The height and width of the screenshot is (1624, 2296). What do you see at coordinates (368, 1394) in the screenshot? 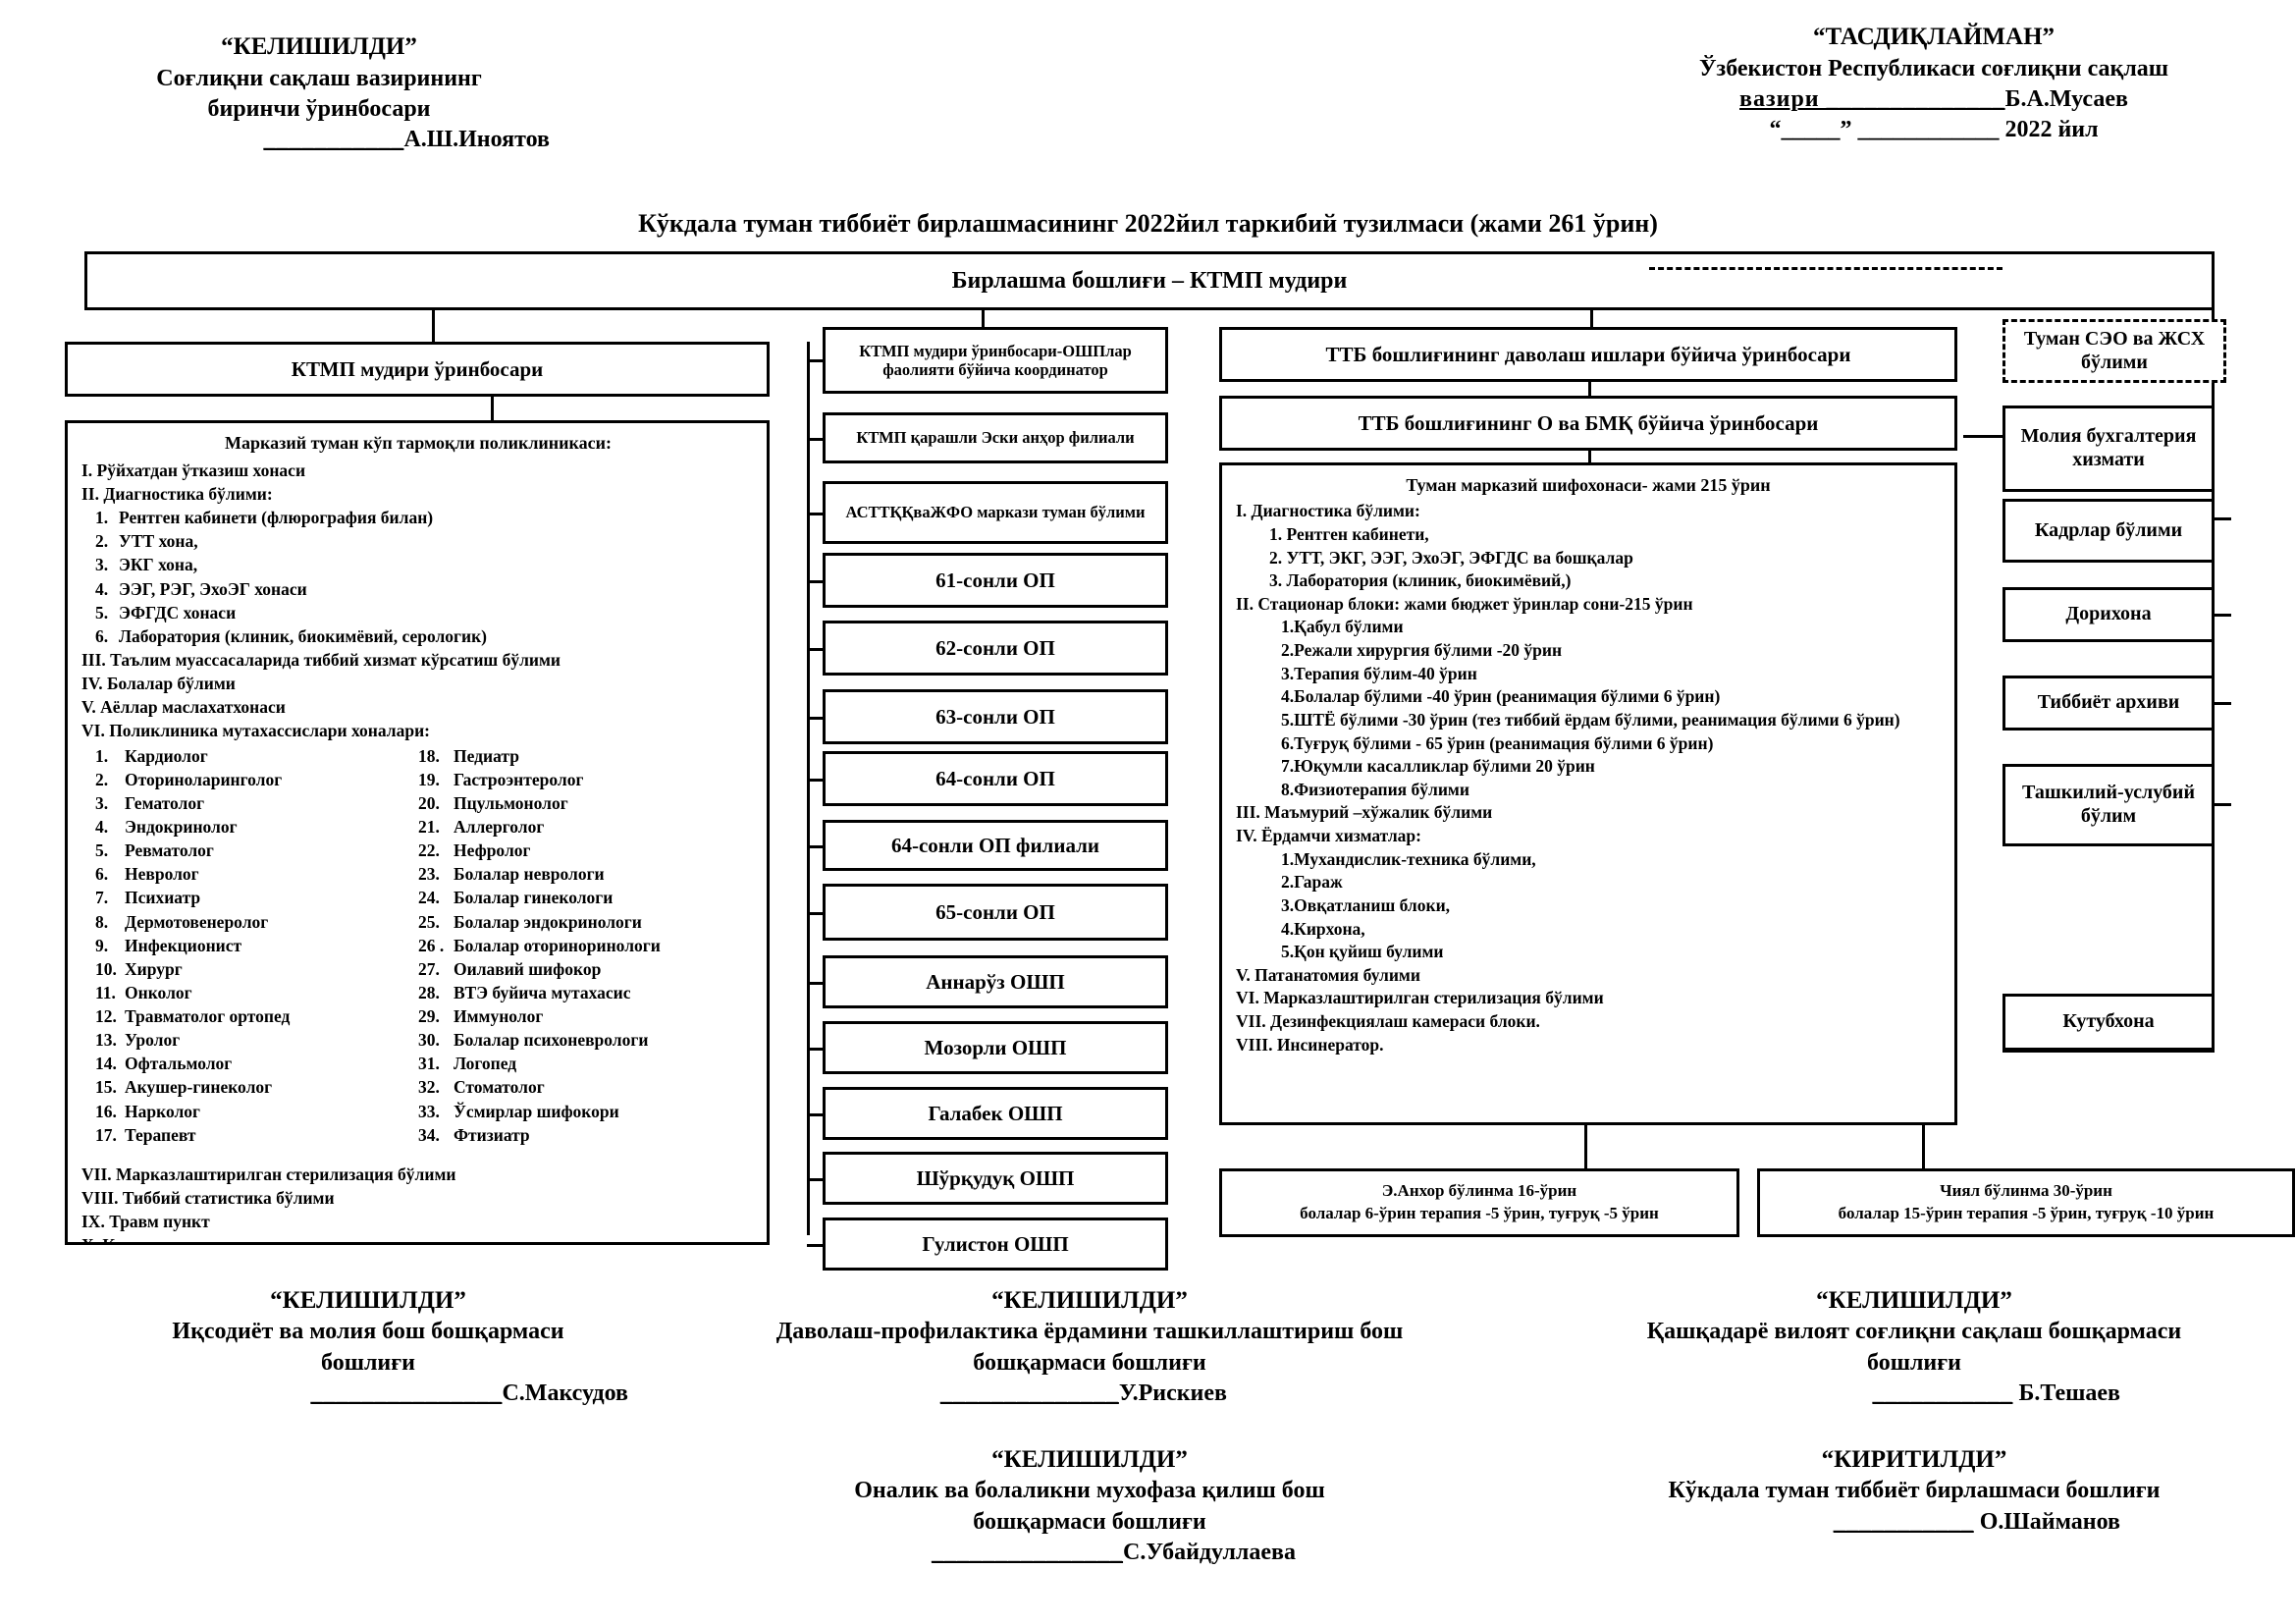
I see `footer1-signature-line: _______________С.Максудов` at bounding box center [368, 1394].